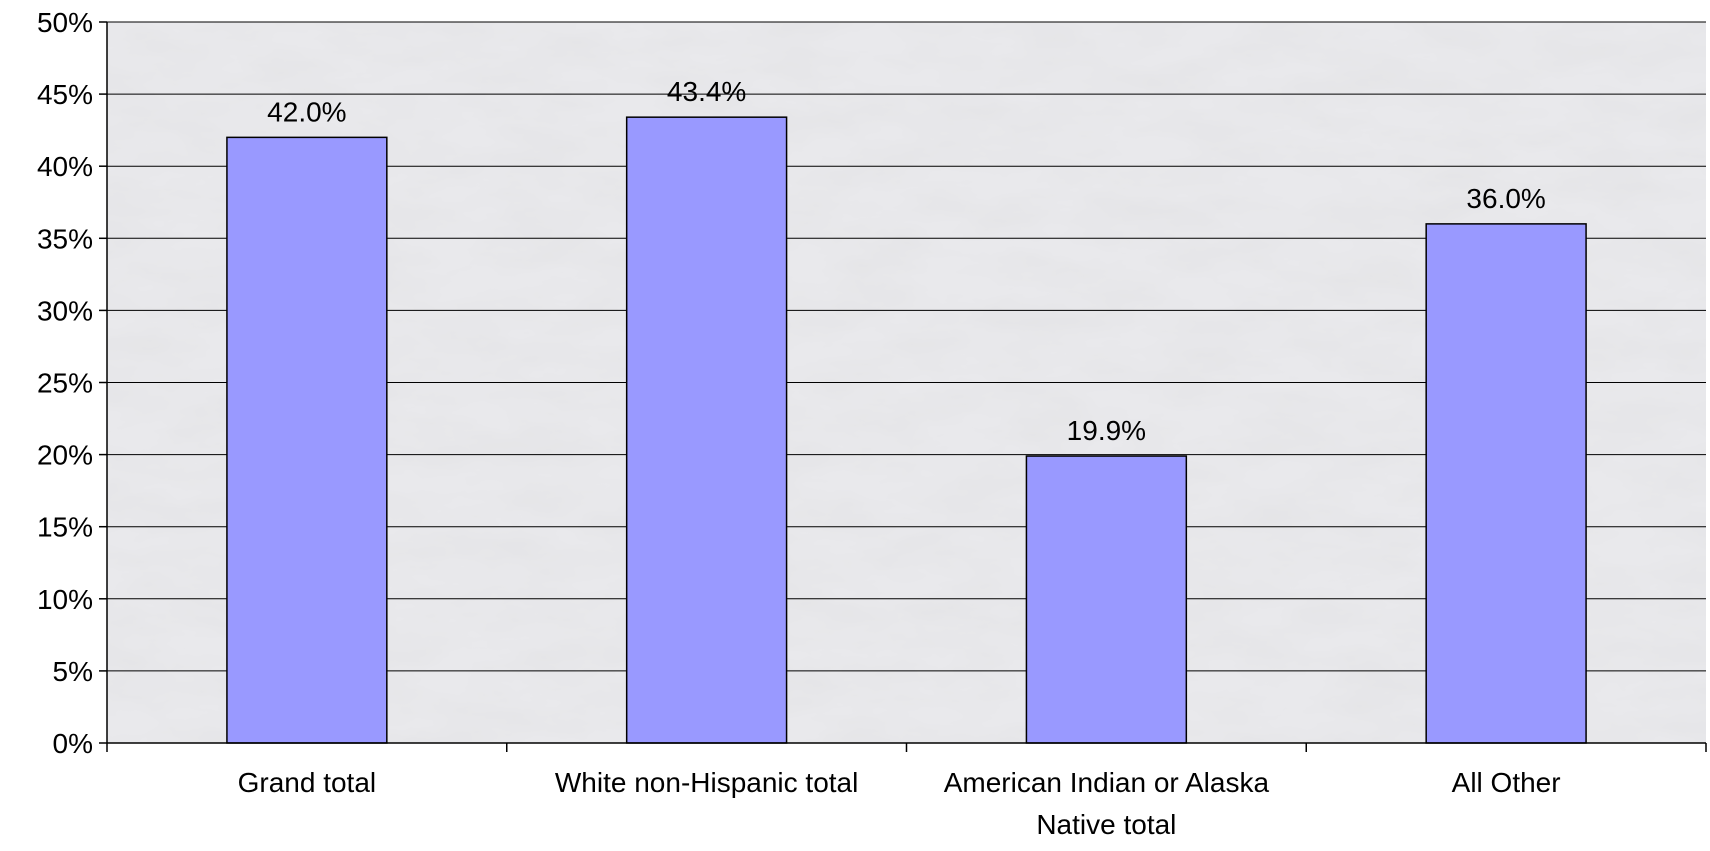  Describe the element at coordinates (65, 238) in the screenshot. I see `y-tick-label: 35%` at that location.